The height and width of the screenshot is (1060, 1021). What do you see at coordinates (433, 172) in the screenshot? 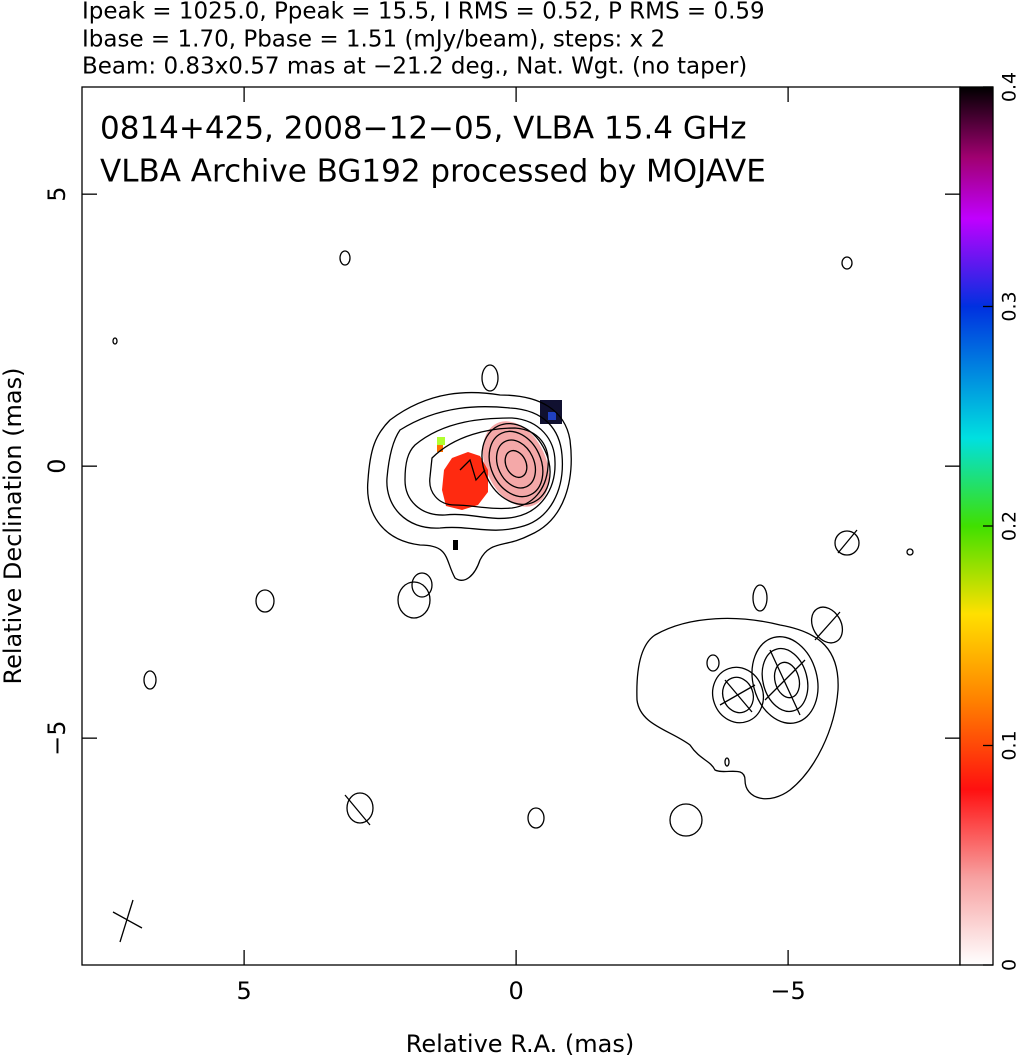
I see `plot-title: VLBA Archive BG192 processed by MOJAVE` at bounding box center [433, 172].